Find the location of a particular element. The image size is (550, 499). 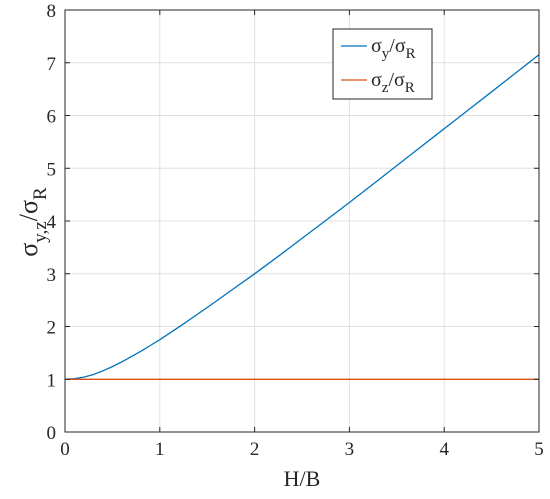

legend-label-sigma-z: σz/σR is located at coordinates (393, 82).